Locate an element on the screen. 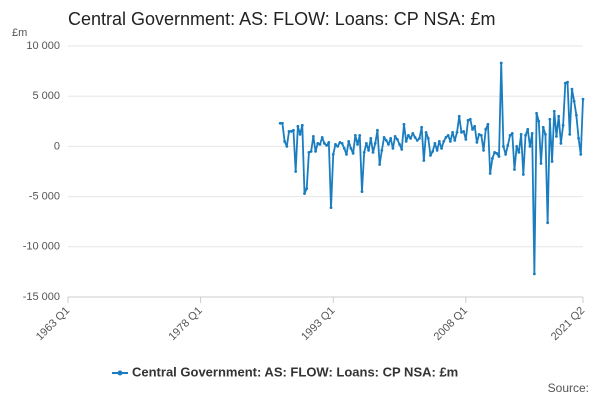 This screenshot has height=400, width=600. y-tick-label: 0 is located at coordinates (57, 146).